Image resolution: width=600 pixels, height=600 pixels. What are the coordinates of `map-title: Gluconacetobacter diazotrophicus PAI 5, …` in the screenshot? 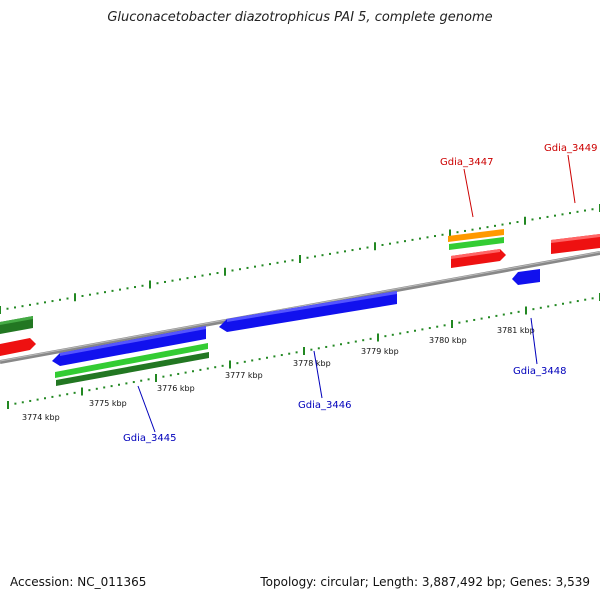 It's located at (300, 17).